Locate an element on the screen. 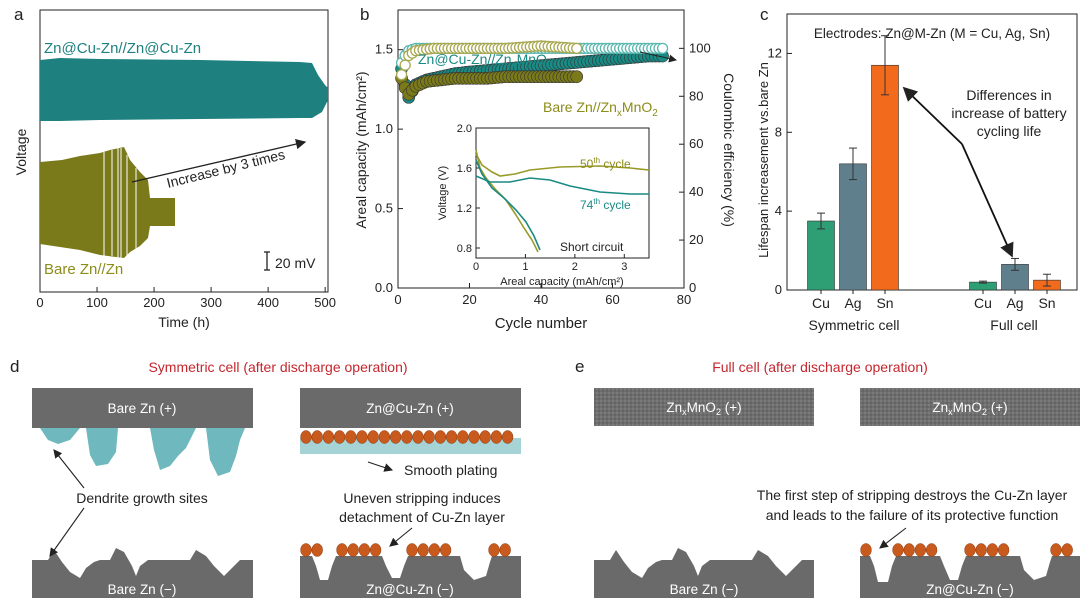 Image resolution: width=1080 pixels, height=602 pixels. dendrites-top is located at coordinates (142, 452).